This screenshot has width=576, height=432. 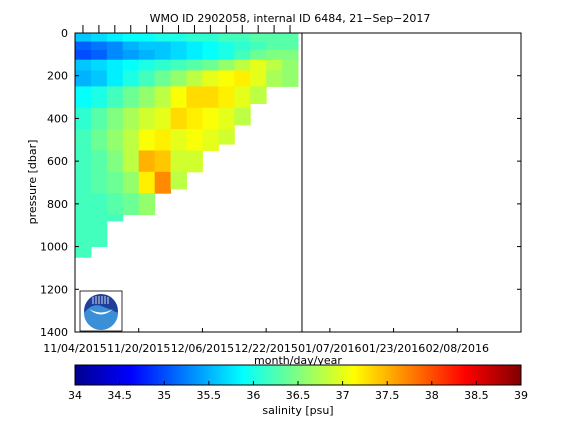 I want to click on x-tick-label: 01/07/2016, so click(x=329, y=348).